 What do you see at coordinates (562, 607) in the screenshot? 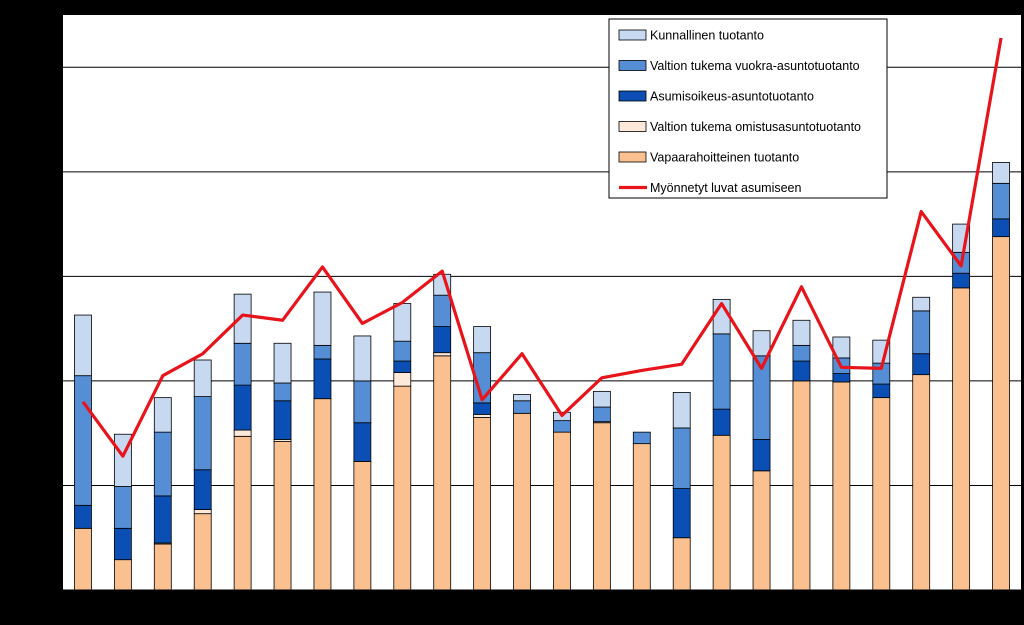
I see `x-tick-label: 2006` at bounding box center [562, 607].